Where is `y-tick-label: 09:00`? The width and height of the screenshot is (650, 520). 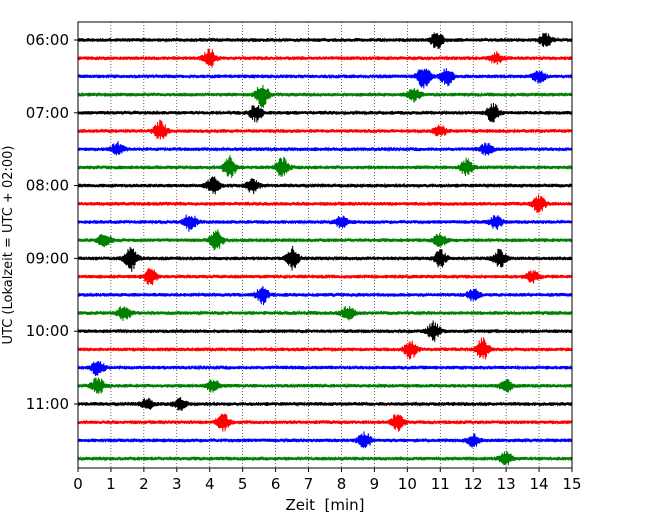 y-tick-label: 09:00 is located at coordinates (47, 258).